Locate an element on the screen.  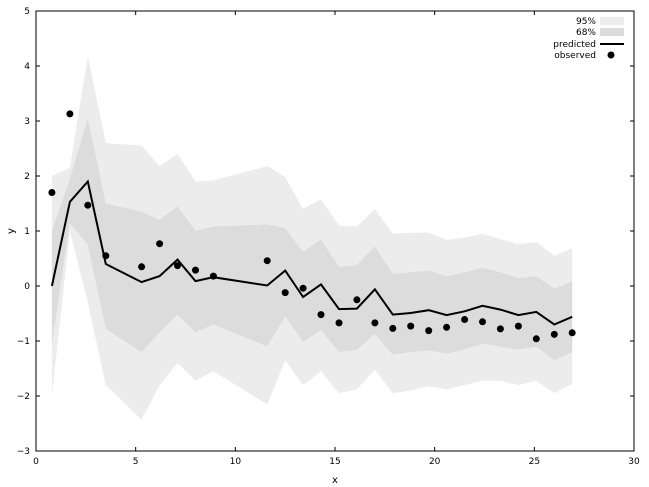
x-axis-label: x is located at coordinates (335, 480).